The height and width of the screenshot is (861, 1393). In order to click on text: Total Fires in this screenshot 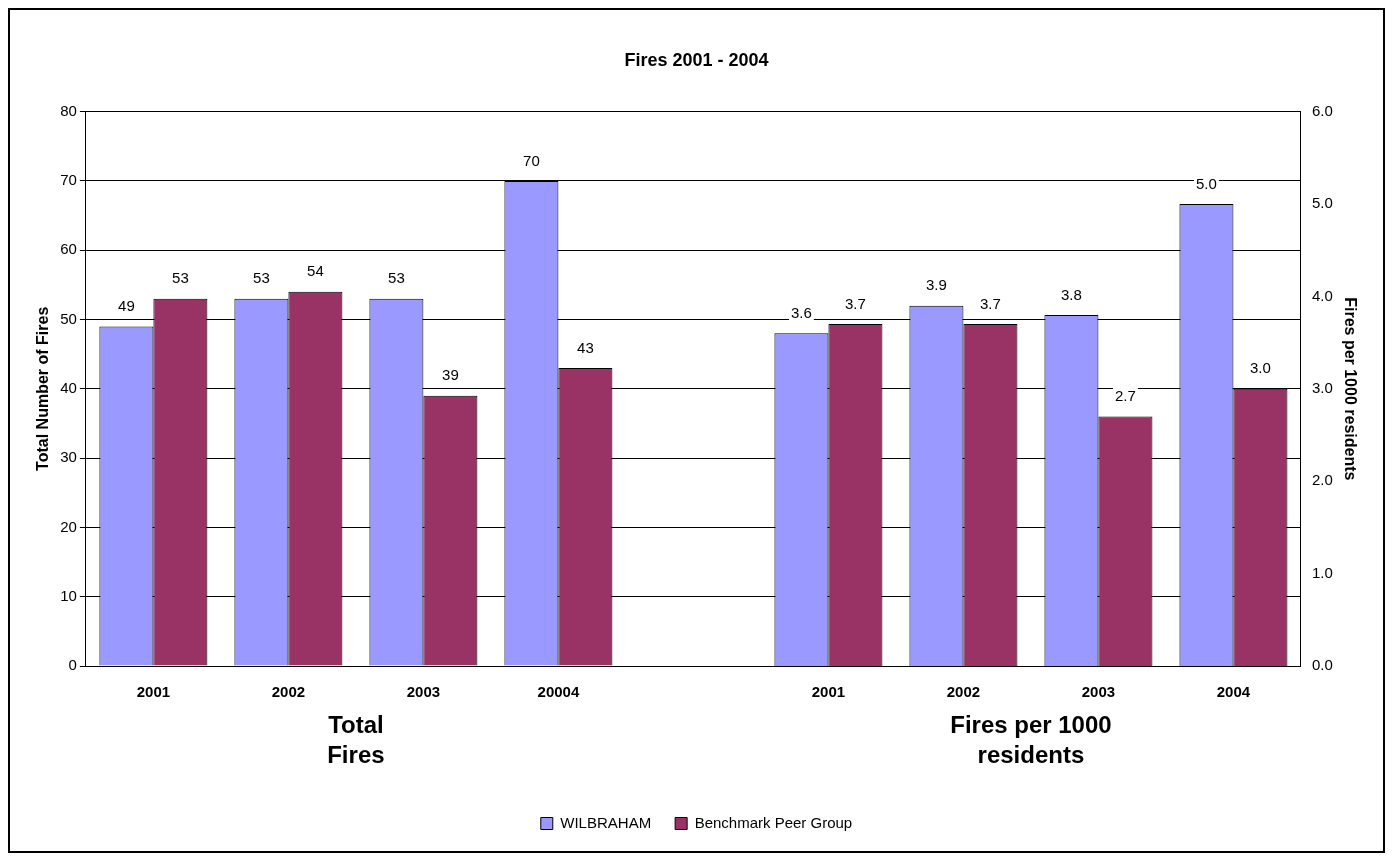, I will do `click(356, 739)`.